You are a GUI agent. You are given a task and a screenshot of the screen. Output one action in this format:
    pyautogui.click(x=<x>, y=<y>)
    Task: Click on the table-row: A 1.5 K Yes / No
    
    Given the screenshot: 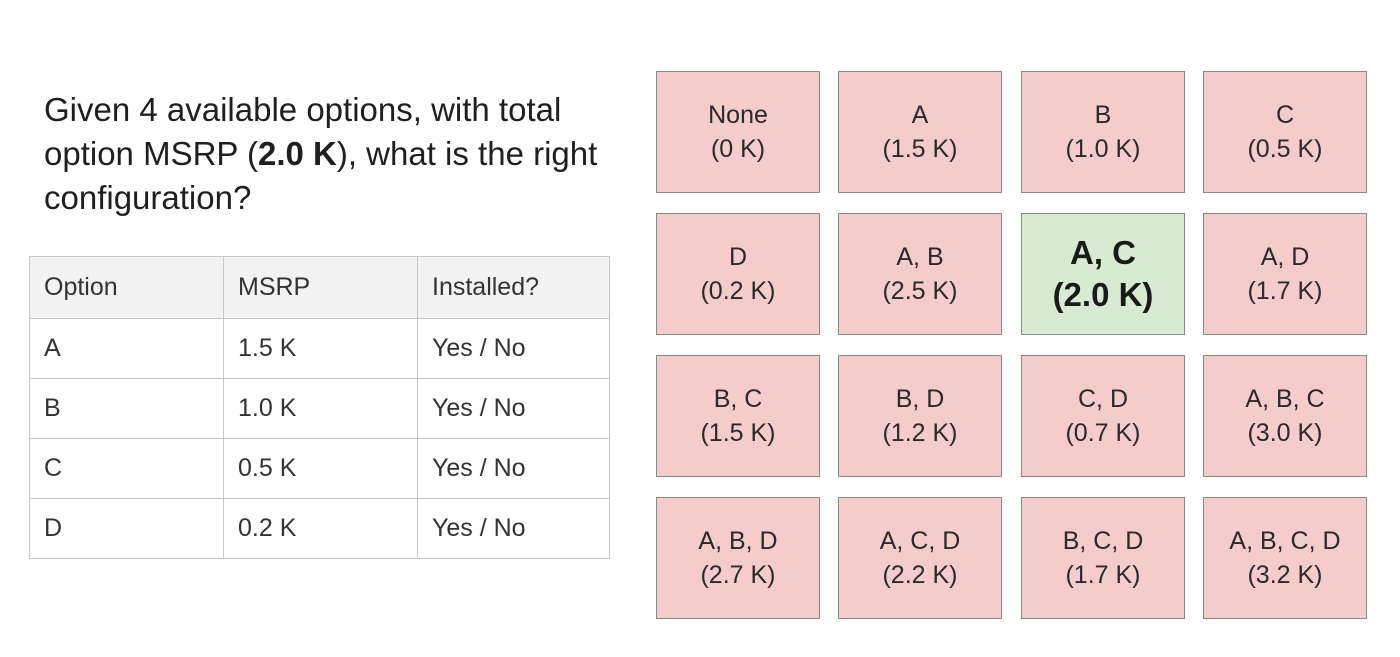 What is the action you would take?
    pyautogui.click(x=319, y=348)
    